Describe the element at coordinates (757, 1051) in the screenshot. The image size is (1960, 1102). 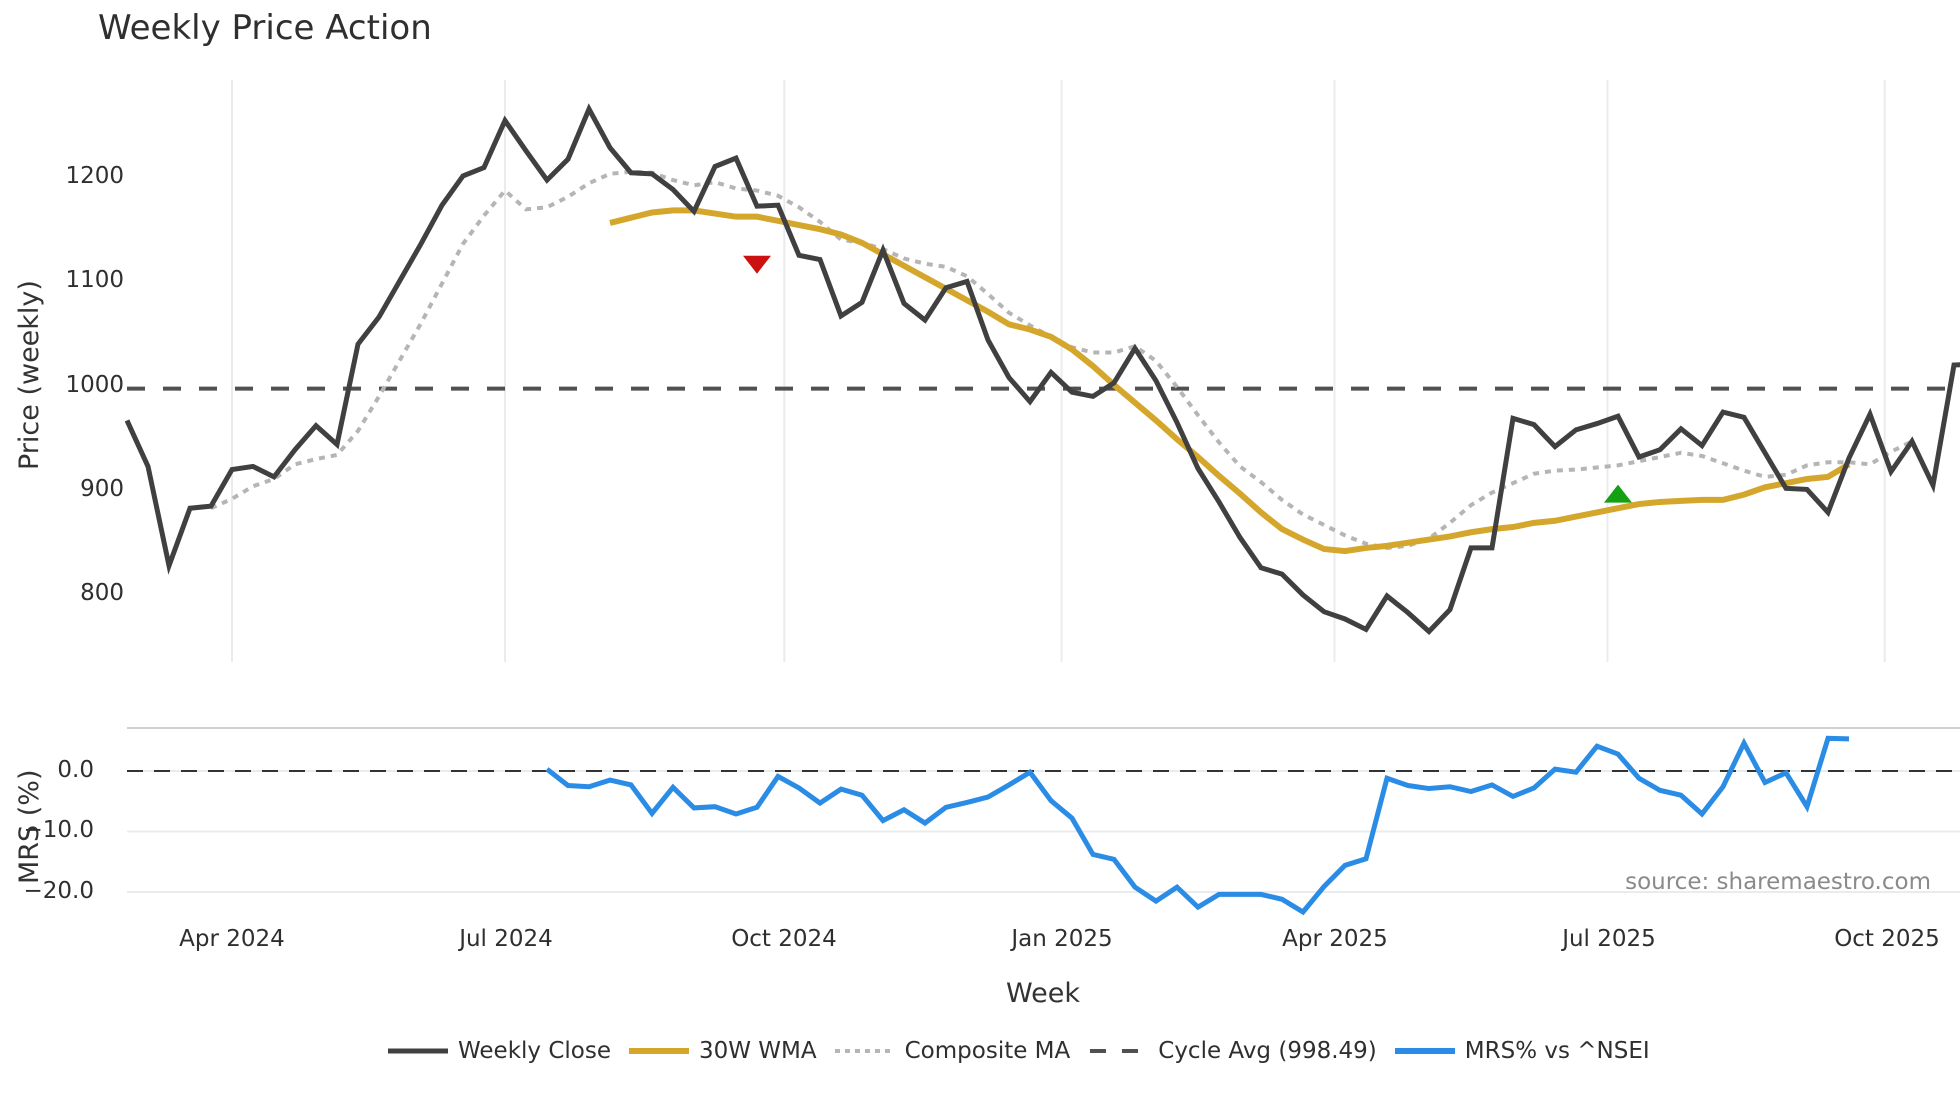
I see `legend-label: 30W WMA` at that location.